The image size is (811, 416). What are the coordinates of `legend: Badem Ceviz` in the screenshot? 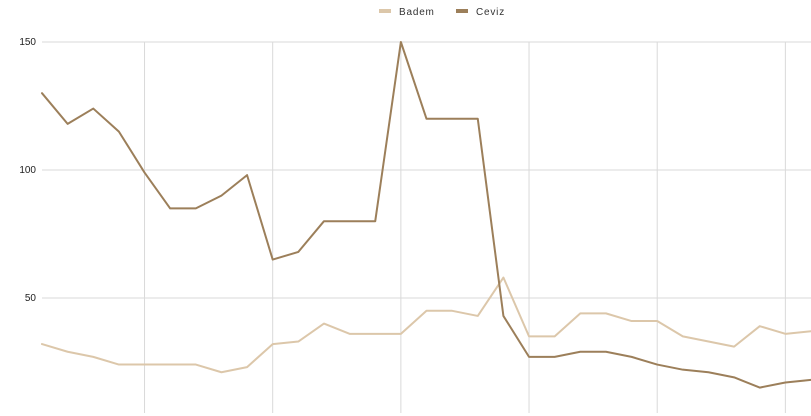 It's located at (442, 12).